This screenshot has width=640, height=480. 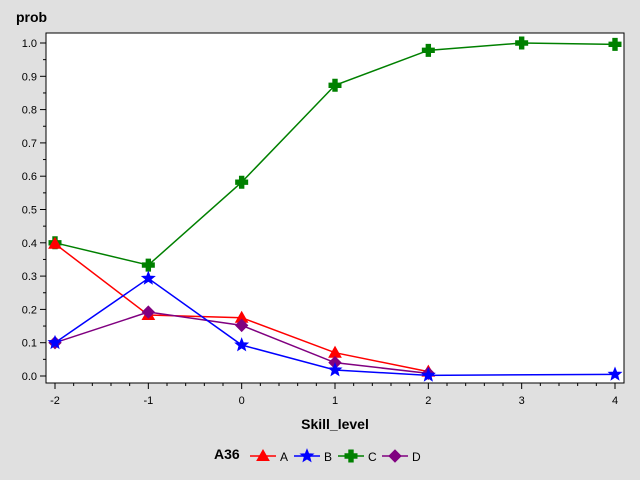 I want to click on y-tick-label: 0.0, so click(x=29, y=377).